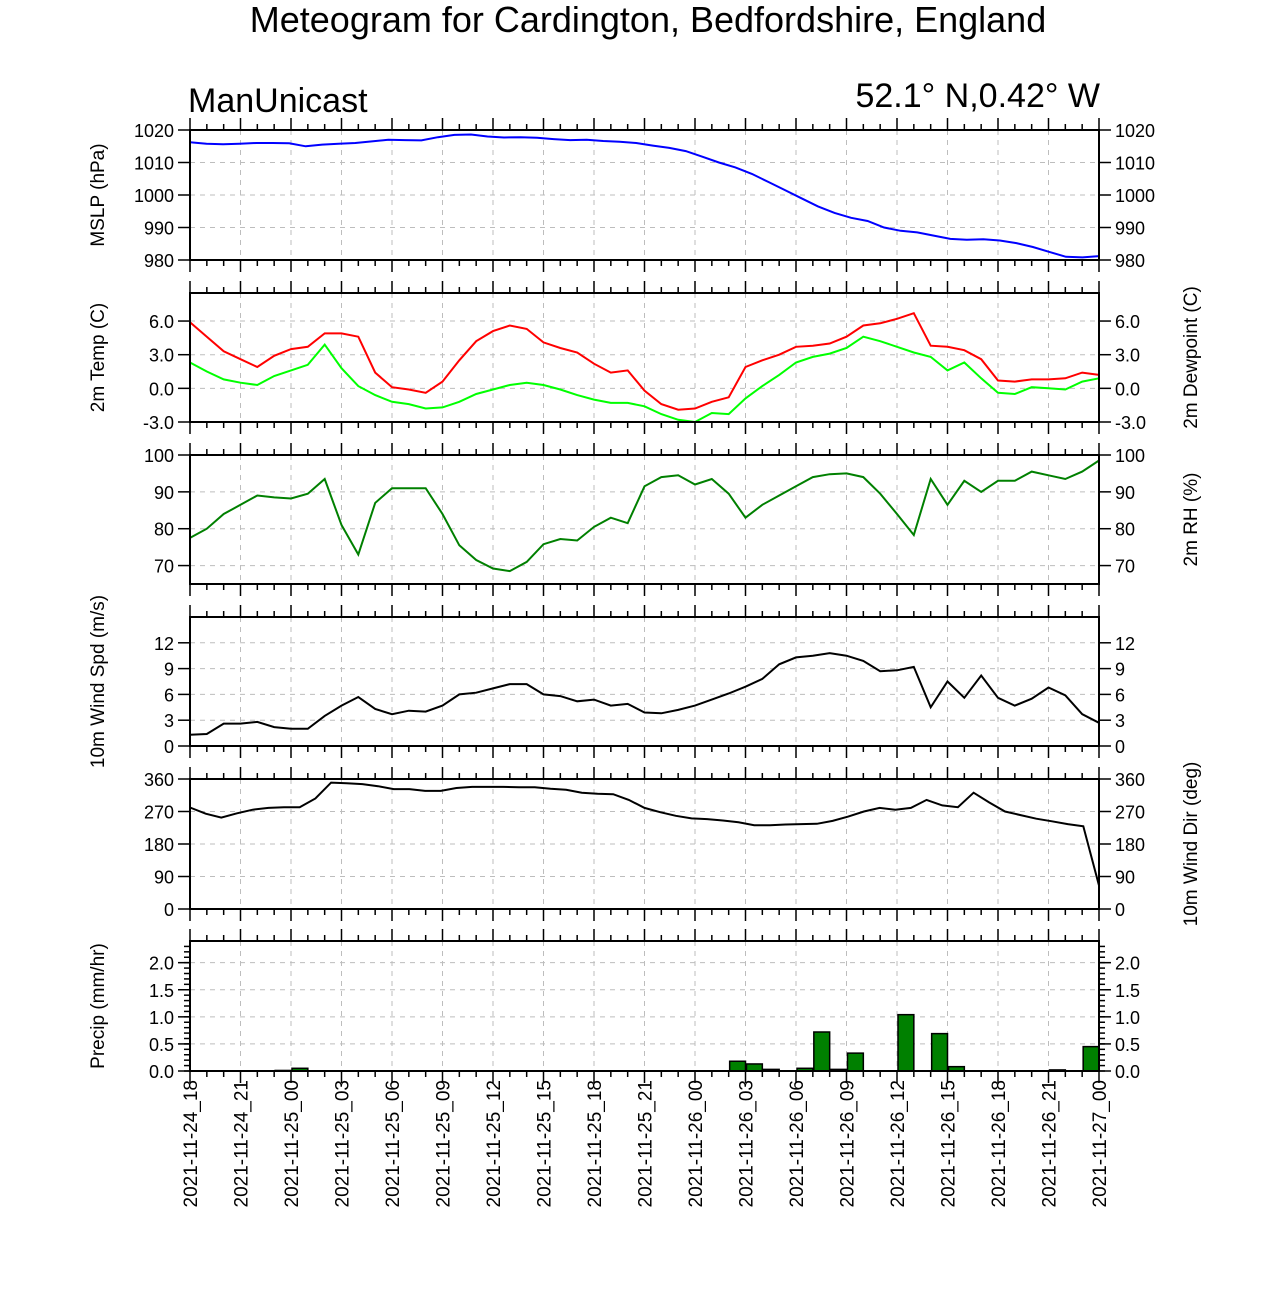  Describe the element at coordinates (161, 356) in the screenshot. I see `y-tick-label-left: 3.0` at that location.